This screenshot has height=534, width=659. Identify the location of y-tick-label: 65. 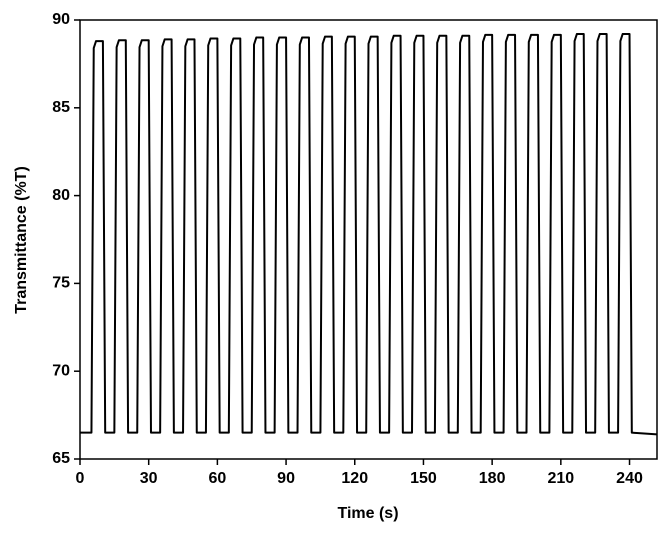
(61, 458).